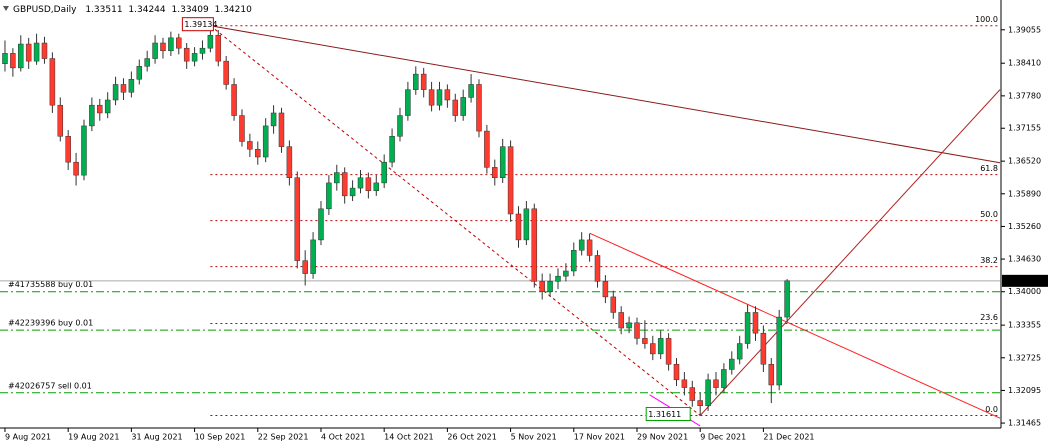 This screenshot has width=1050, height=448. I want to click on y-tick-label: 1.37155, so click(1024, 128).